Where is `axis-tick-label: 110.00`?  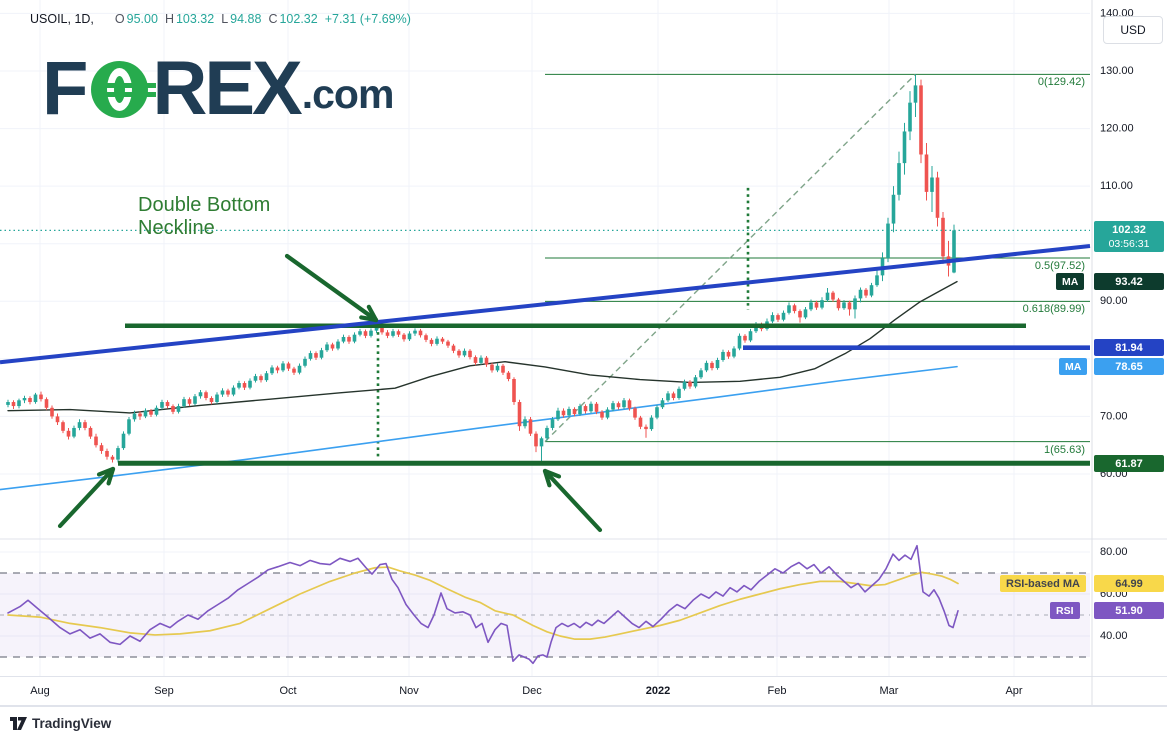
axis-tick-label: 110.00 is located at coordinates (1116, 186).